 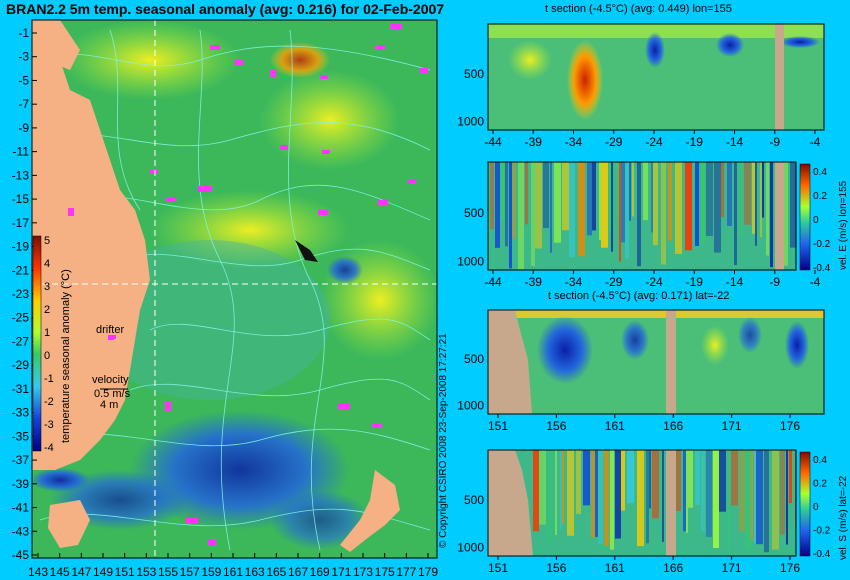 I want to click on panel2-x-tick: -4, so click(x=815, y=282).